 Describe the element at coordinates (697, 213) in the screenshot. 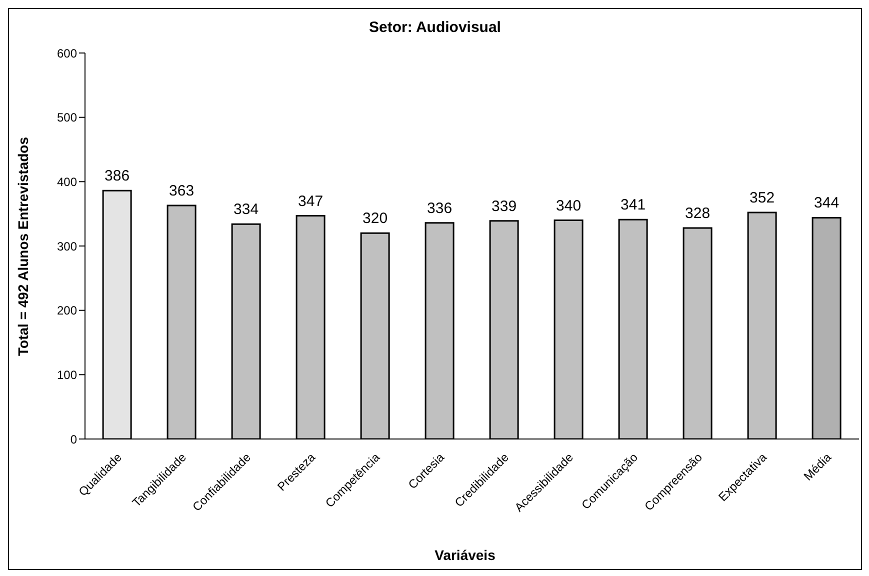

I see `data-label: 328` at that location.